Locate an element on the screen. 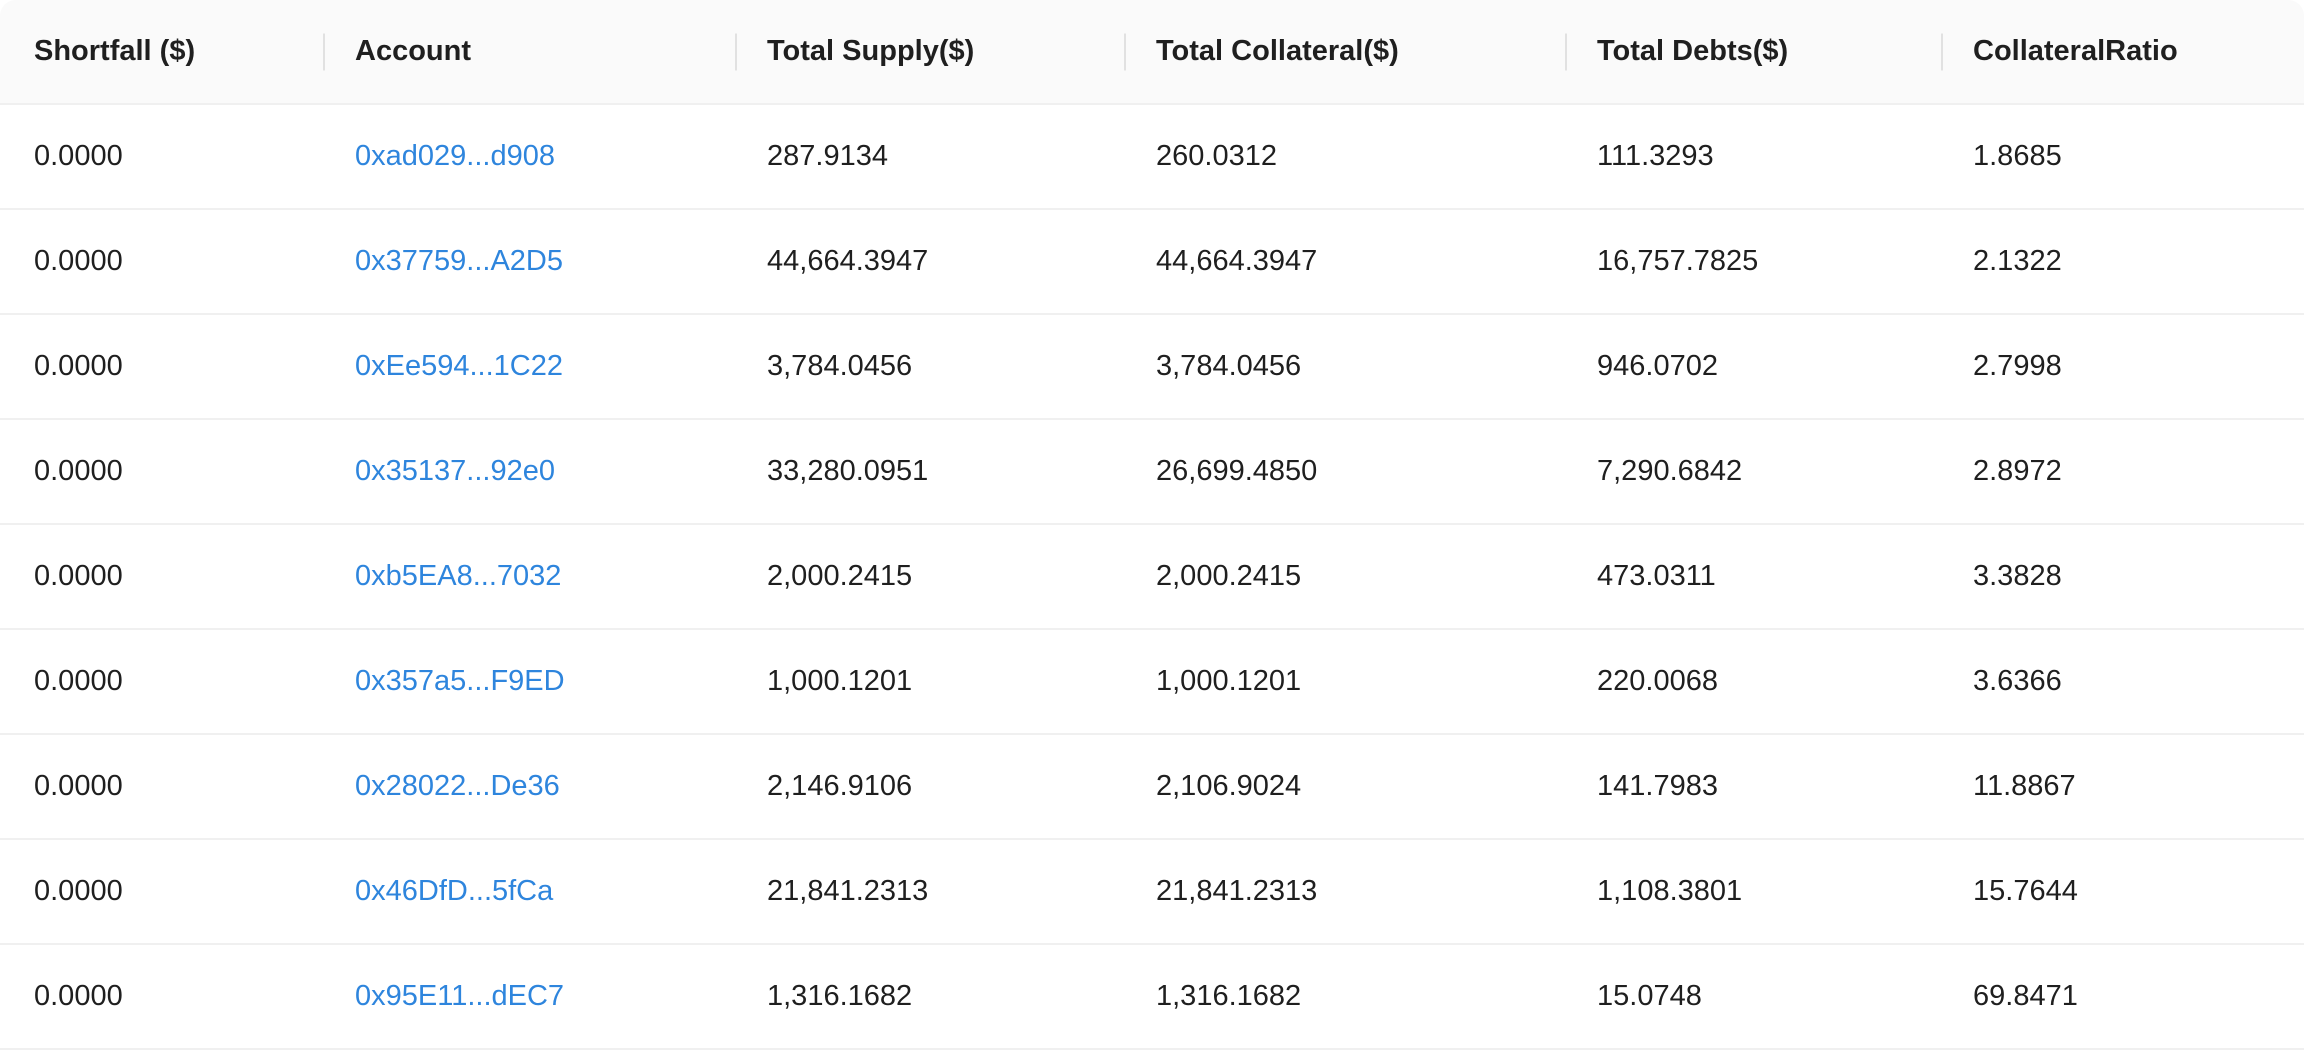  total-debts-cell: 1,108.3801 is located at coordinates (1753, 892).